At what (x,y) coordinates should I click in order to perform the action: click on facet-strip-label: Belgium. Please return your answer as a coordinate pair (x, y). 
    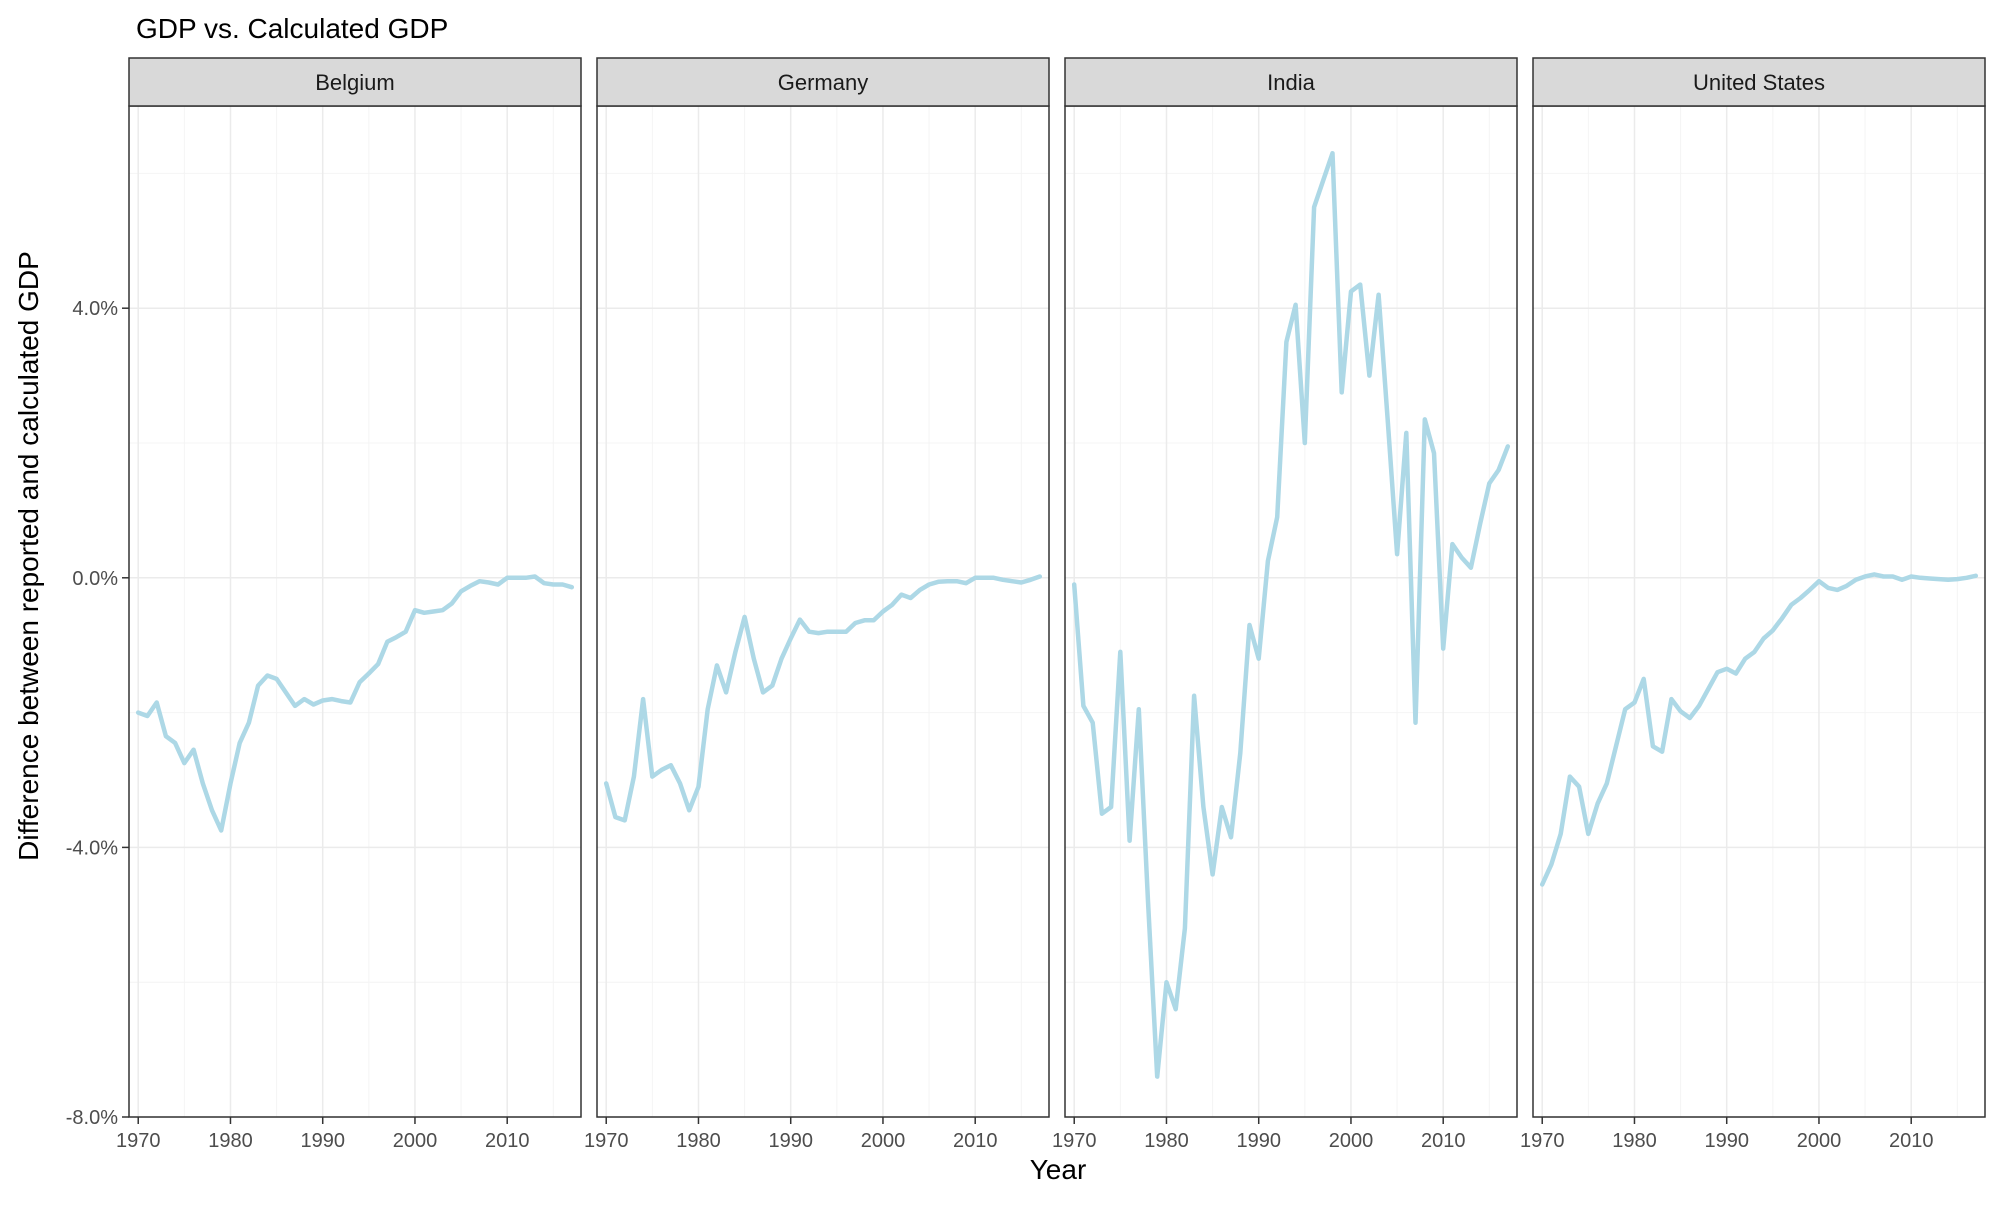
    Looking at the image, I should click on (354, 82).